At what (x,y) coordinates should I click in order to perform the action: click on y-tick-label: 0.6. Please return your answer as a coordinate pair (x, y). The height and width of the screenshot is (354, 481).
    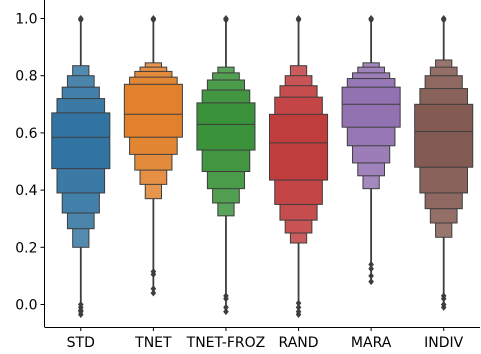
    Looking at the image, I should click on (26, 134).